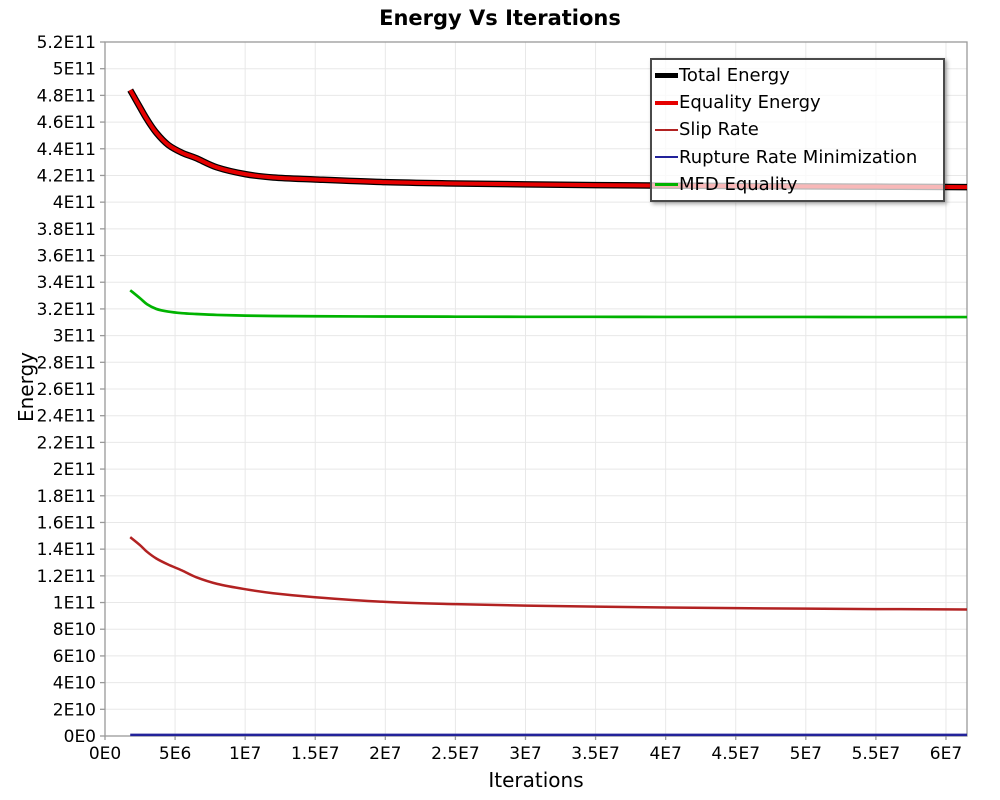  I want to click on y-tick-label: 3.8E11, so click(66, 230).